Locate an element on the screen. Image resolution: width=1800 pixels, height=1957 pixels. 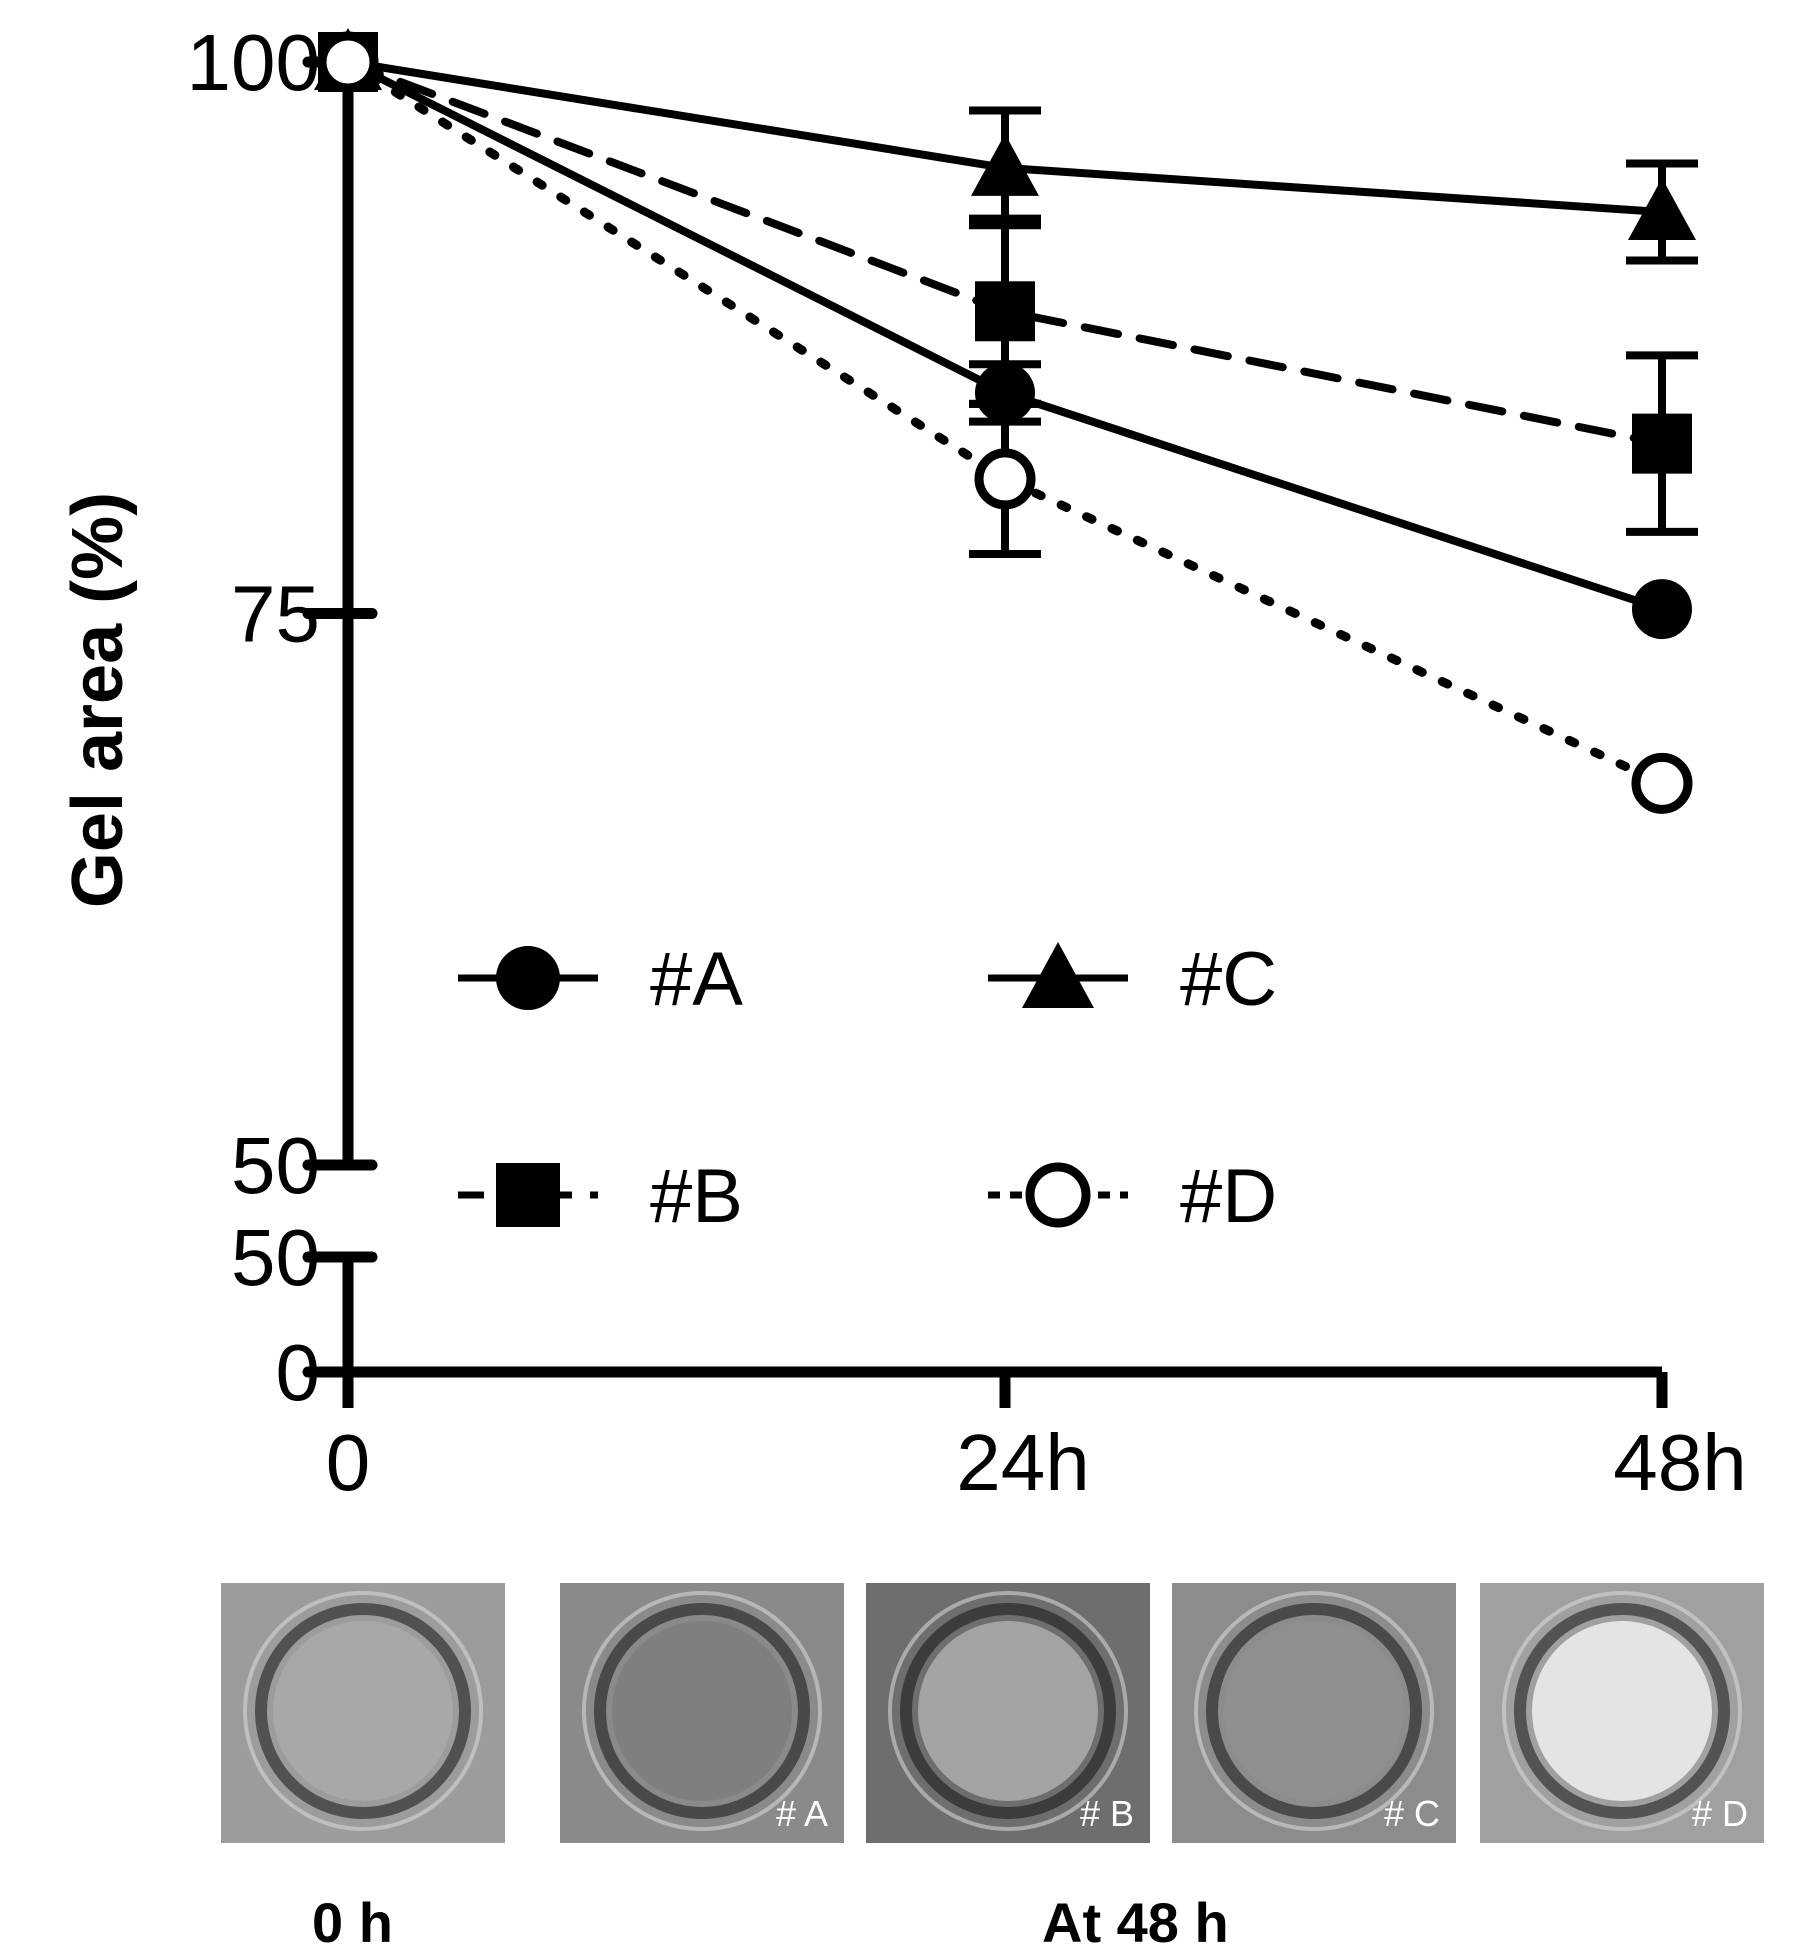
caption-0h: 0 h is located at coordinates (352, 1922).